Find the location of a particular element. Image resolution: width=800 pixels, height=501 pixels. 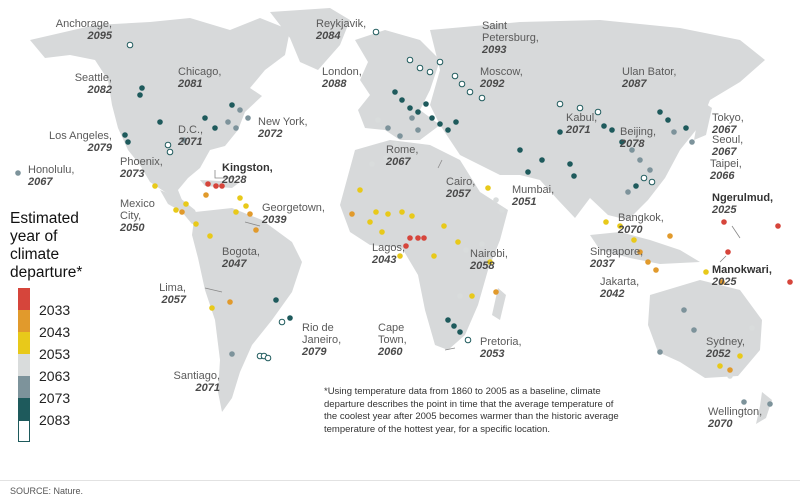

city-label: Chicago, 2081 is located at coordinates (199, 78).